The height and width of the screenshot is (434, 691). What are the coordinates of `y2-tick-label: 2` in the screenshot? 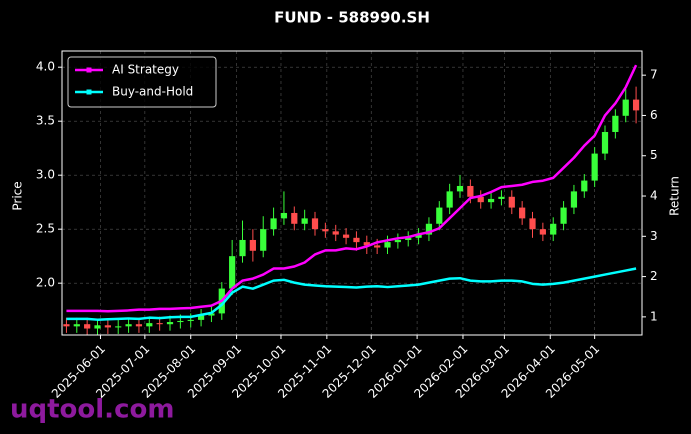 It's located at (654, 276).